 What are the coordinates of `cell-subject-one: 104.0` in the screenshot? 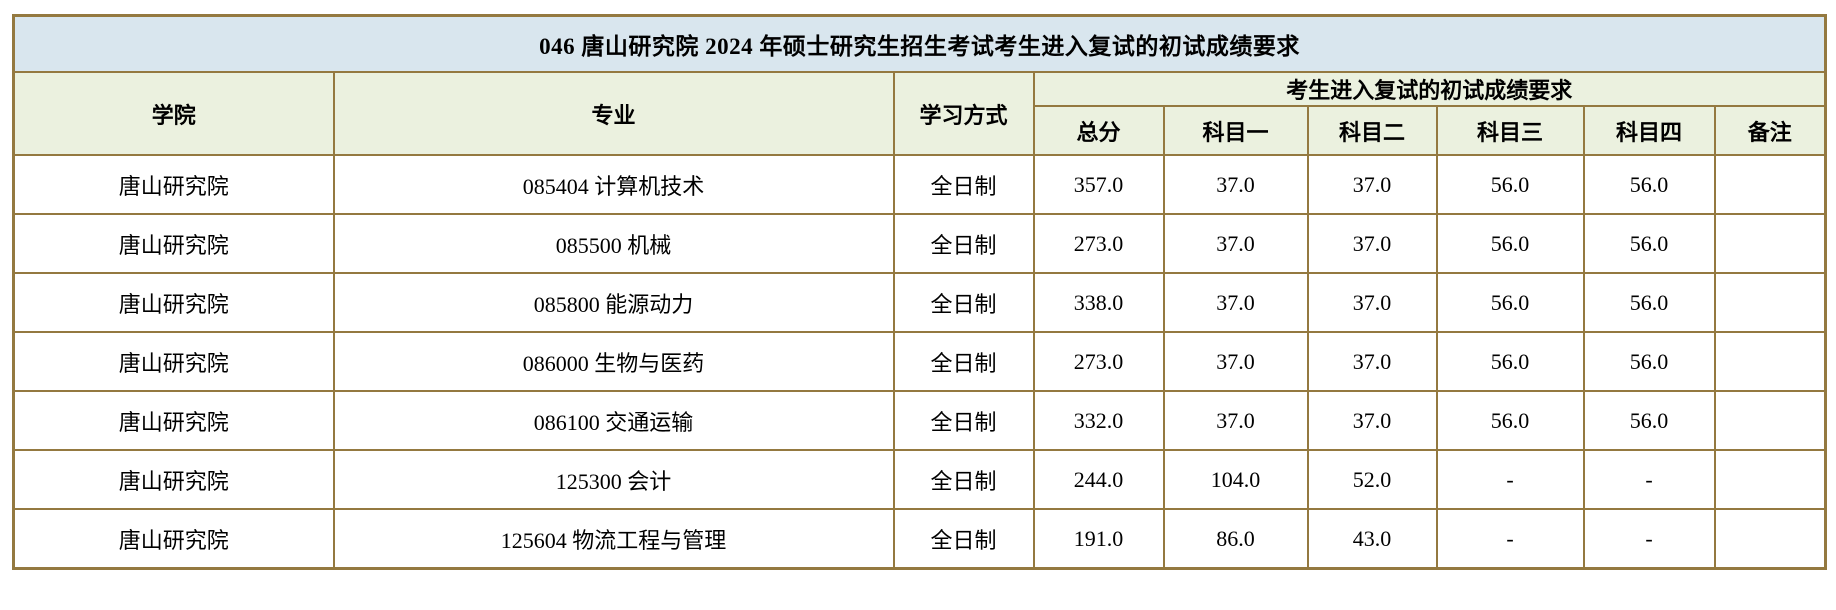 It's located at (1235, 479).